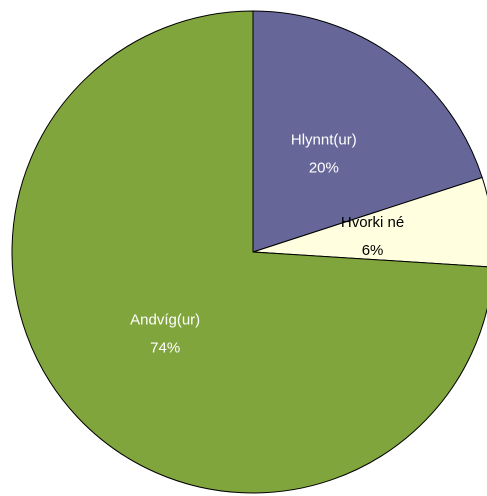 This screenshot has width=487, height=496. Describe the element at coordinates (373, 250) in the screenshot. I see `slice-value-label: 6%` at that location.